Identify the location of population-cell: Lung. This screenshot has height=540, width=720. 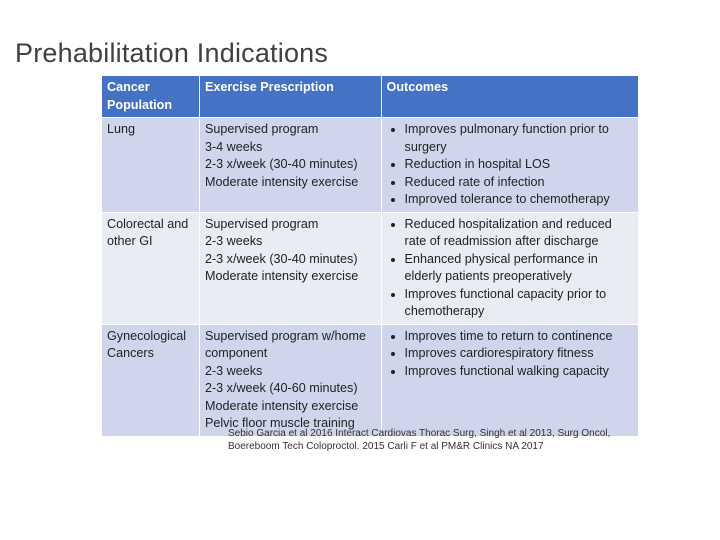
(150, 165).